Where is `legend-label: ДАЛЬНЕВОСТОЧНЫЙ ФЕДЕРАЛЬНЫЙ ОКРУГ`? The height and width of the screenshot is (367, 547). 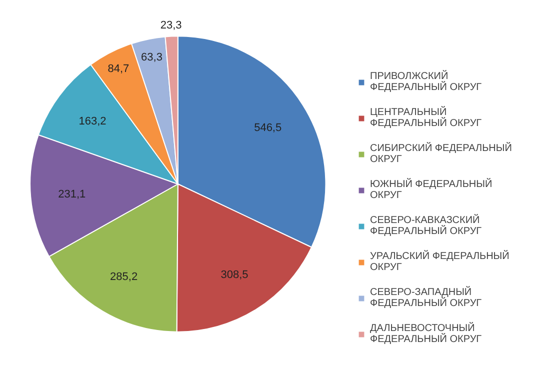 legend-label: ДАЛЬНЕВОСТОЧНЫЙ ФЕДЕРАЛЬНЫЙ ОКРУГ is located at coordinates (426, 334).